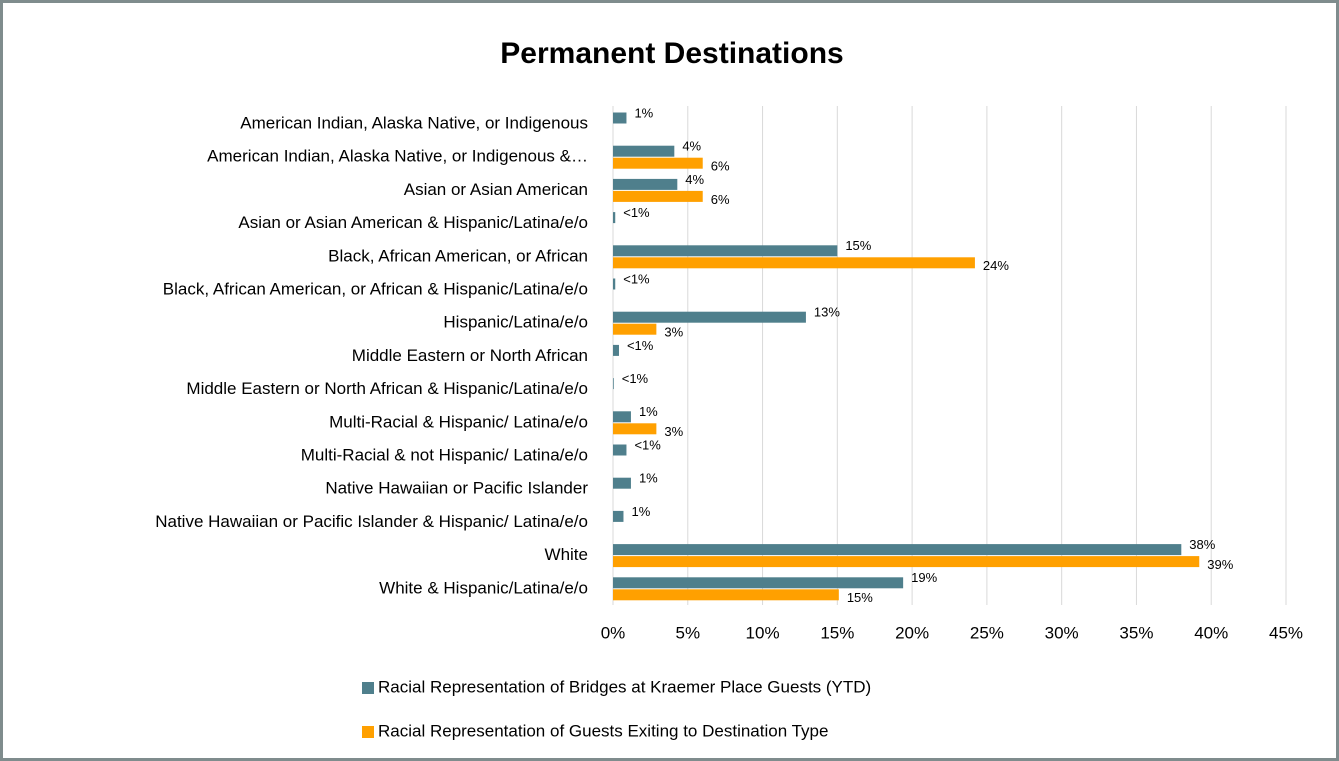  What do you see at coordinates (837, 632) in the screenshot?
I see `x-tick-label: 15%` at bounding box center [837, 632].